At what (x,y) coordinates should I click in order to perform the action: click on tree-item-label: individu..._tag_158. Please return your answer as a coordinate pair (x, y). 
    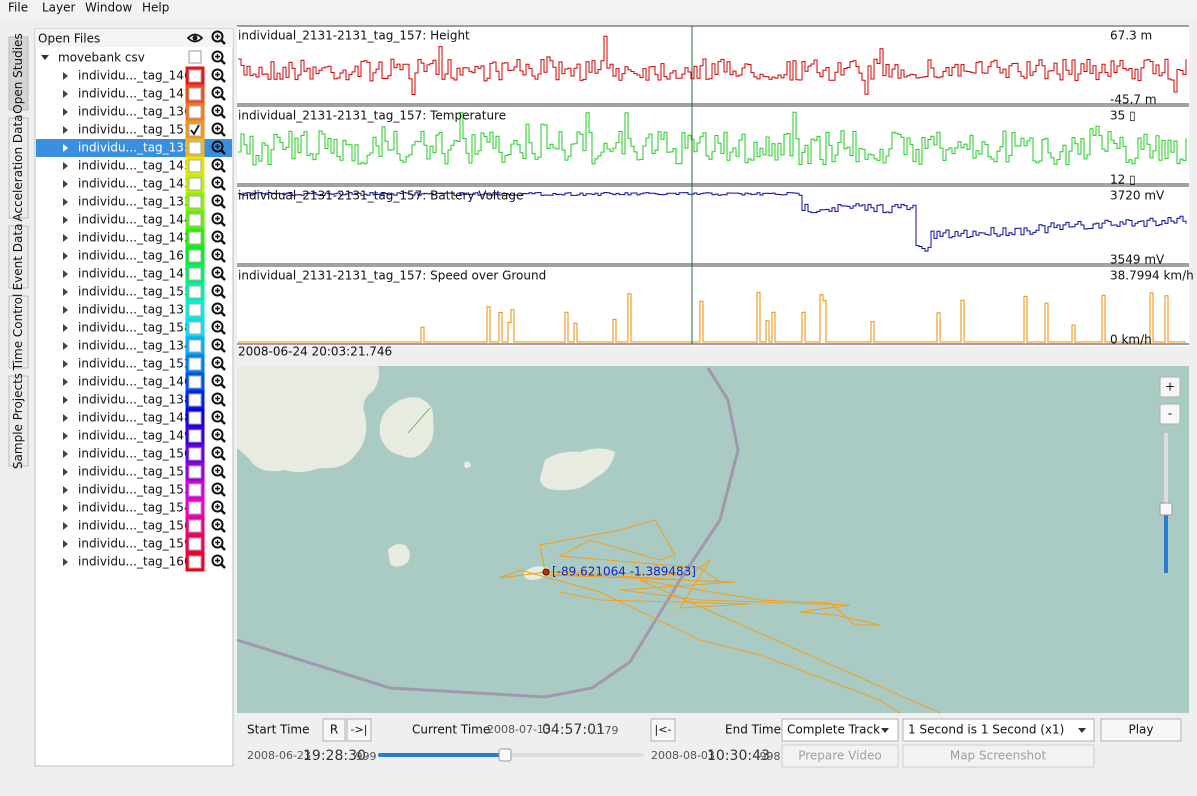
    Looking at the image, I should click on (135, 328).